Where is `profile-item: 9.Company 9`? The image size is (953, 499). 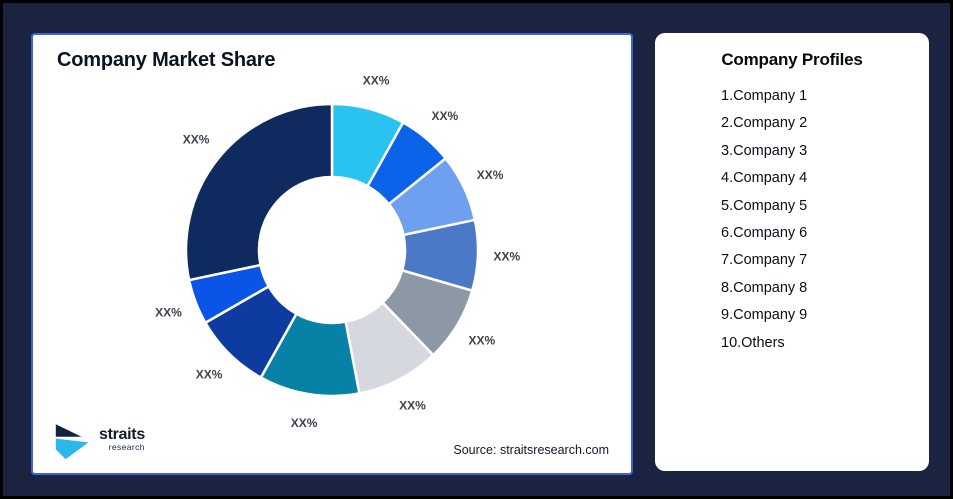
profile-item: 9.Company 9 is located at coordinates (764, 315).